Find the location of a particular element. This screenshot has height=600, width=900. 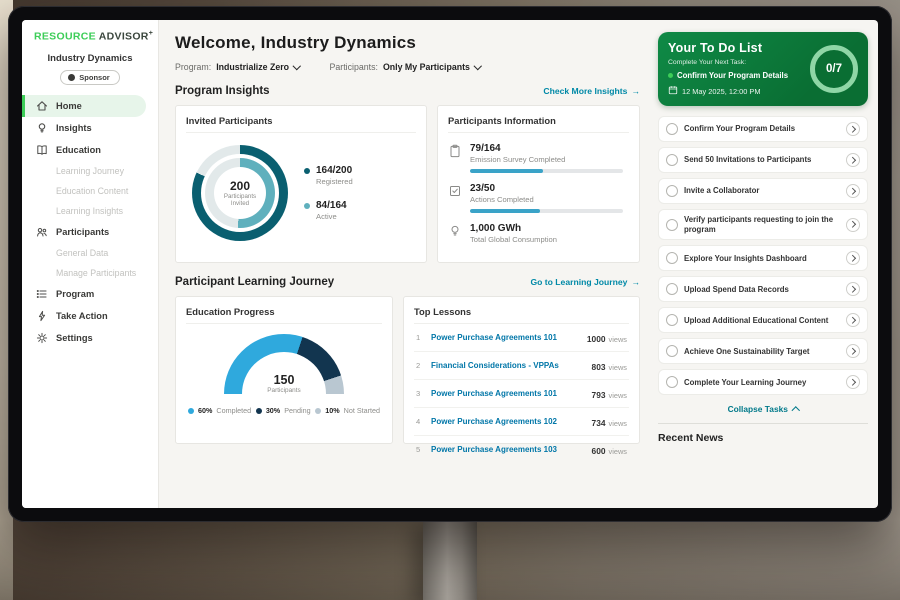

sidebar-item-education: Education is located at coordinates (90, 150).